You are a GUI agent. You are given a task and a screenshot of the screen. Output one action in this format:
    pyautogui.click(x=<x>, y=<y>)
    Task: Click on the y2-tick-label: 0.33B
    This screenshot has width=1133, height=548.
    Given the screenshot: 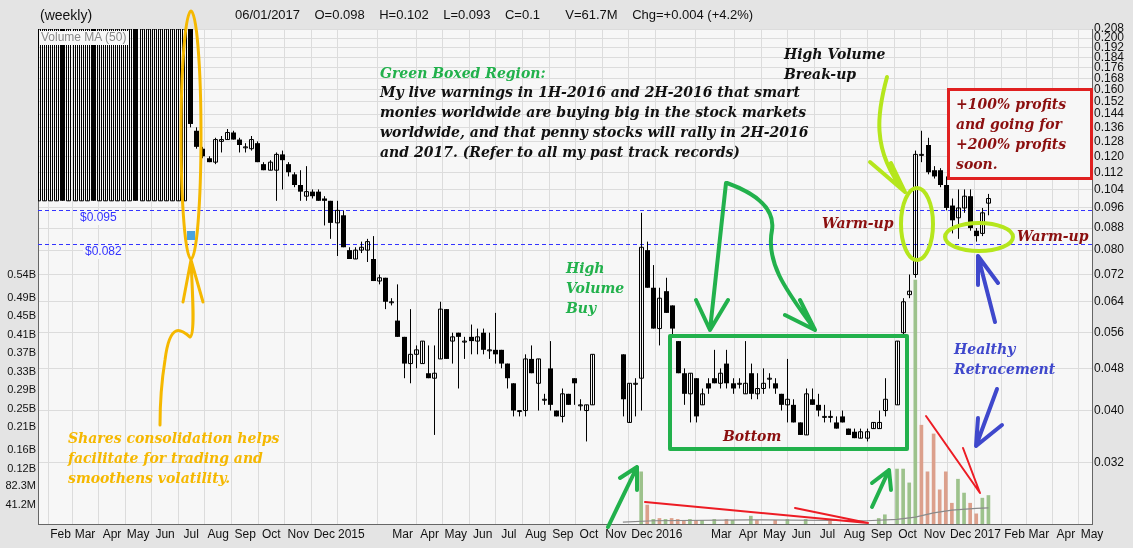 What is the action you would take?
    pyautogui.click(x=21, y=370)
    